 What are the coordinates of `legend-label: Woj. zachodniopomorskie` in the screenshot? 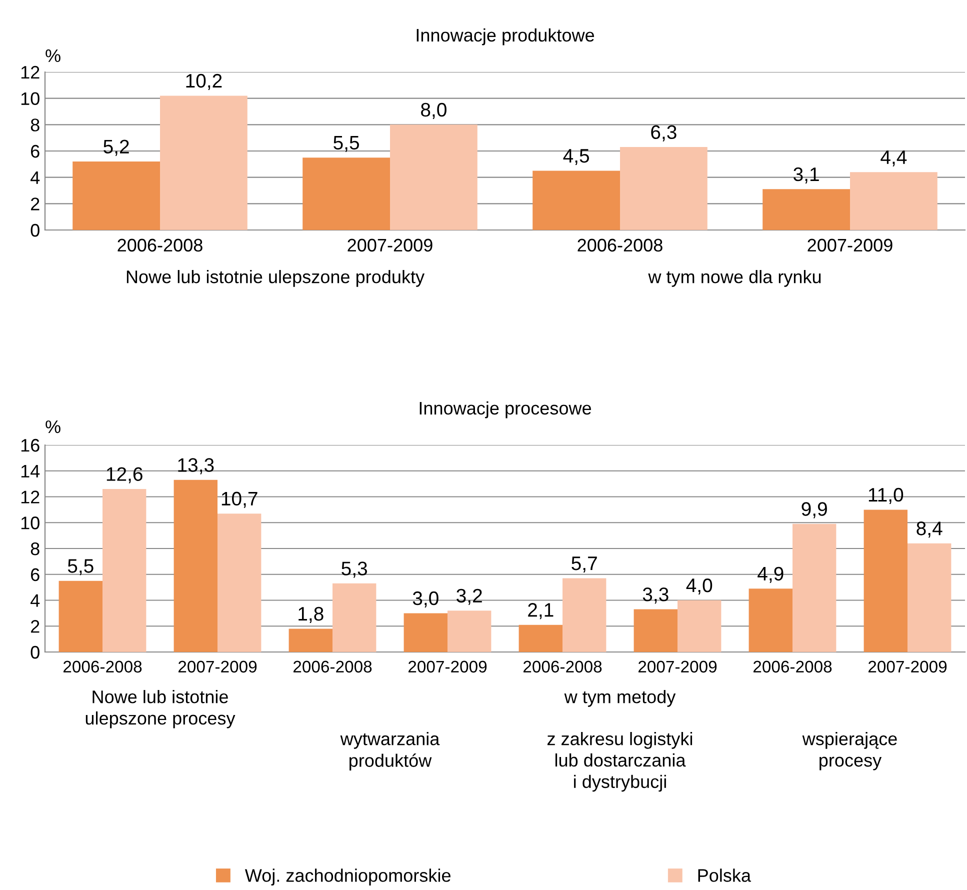 It's located at (347, 877).